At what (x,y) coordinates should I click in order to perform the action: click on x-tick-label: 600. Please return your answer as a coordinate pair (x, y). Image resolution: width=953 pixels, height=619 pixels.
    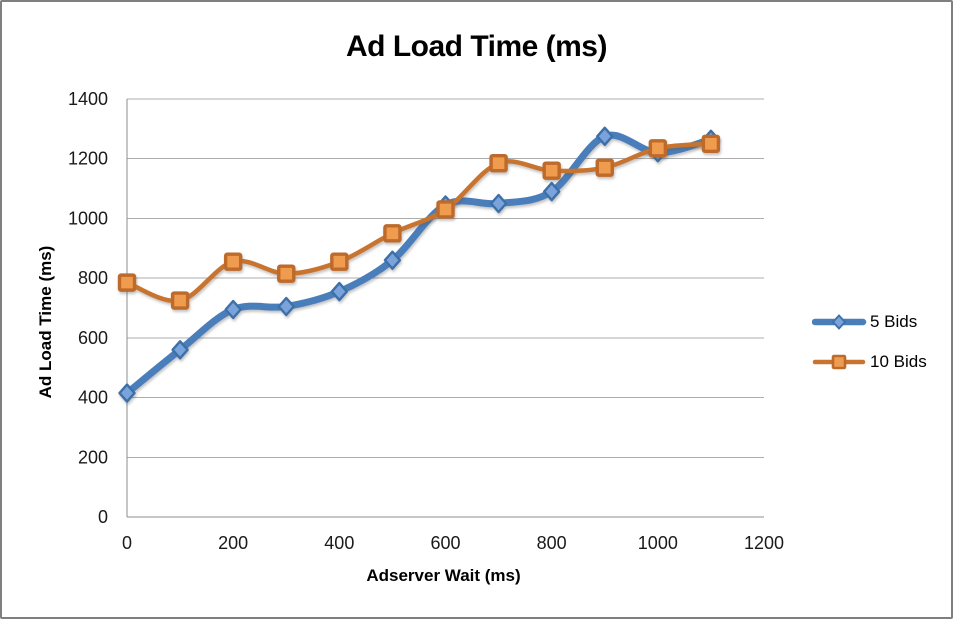
    Looking at the image, I should click on (445, 543).